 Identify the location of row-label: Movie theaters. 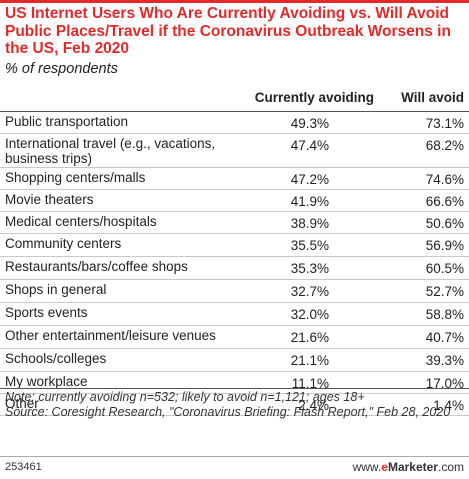
(49, 199).